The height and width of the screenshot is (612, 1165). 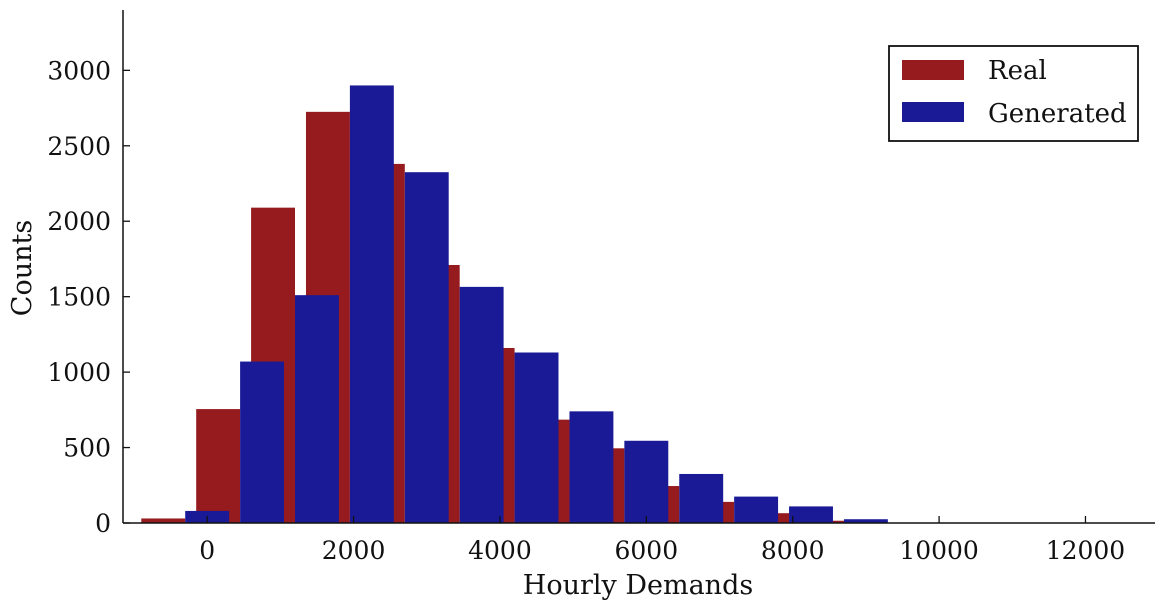 I want to click on x-tick-label-0: 0, so click(x=207, y=550).